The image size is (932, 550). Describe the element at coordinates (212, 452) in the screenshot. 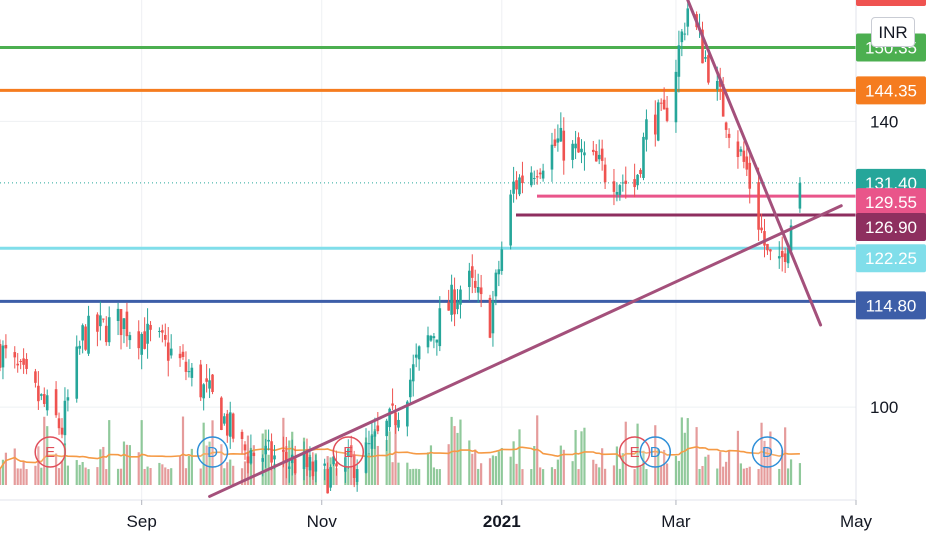

I see `event-marker-label: D` at that location.